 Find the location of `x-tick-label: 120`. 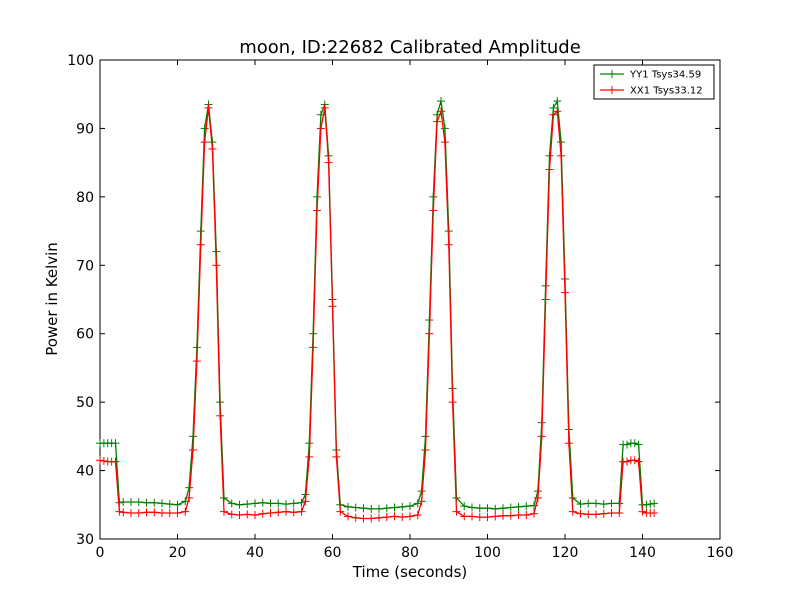

x-tick-label: 120 is located at coordinates (565, 553).